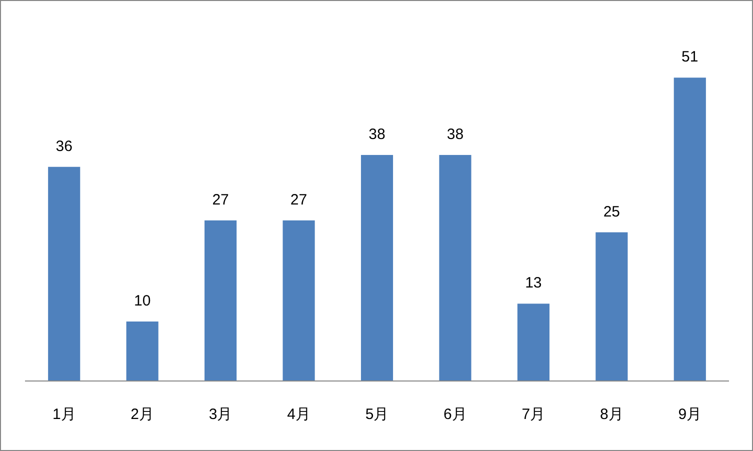  What do you see at coordinates (64, 146) in the screenshot?
I see `data-label: 36` at bounding box center [64, 146].